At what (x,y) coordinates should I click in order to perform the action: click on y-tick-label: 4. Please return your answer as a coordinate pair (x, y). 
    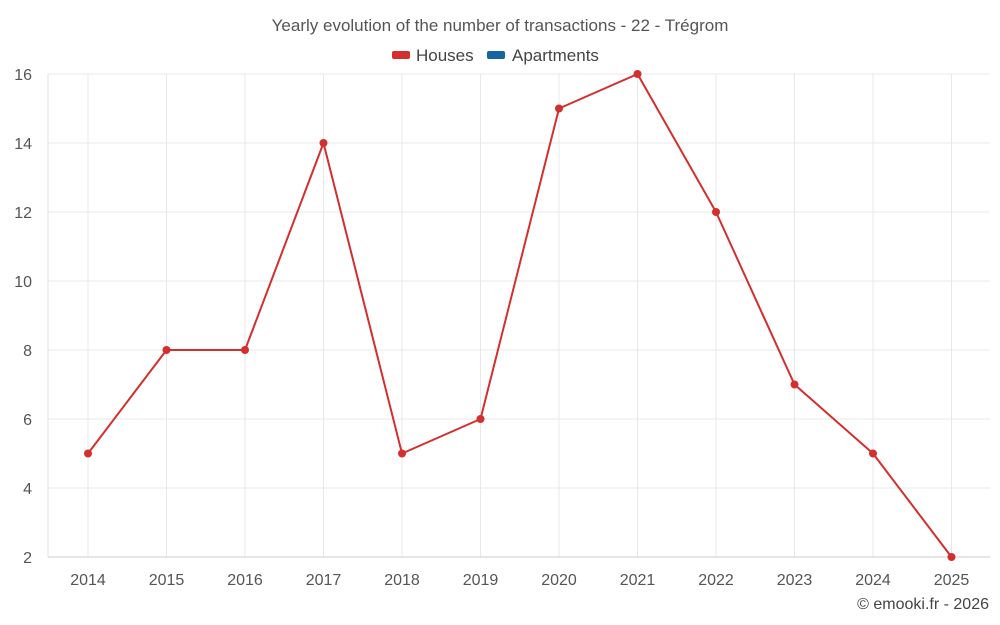
    Looking at the image, I should click on (27, 489).